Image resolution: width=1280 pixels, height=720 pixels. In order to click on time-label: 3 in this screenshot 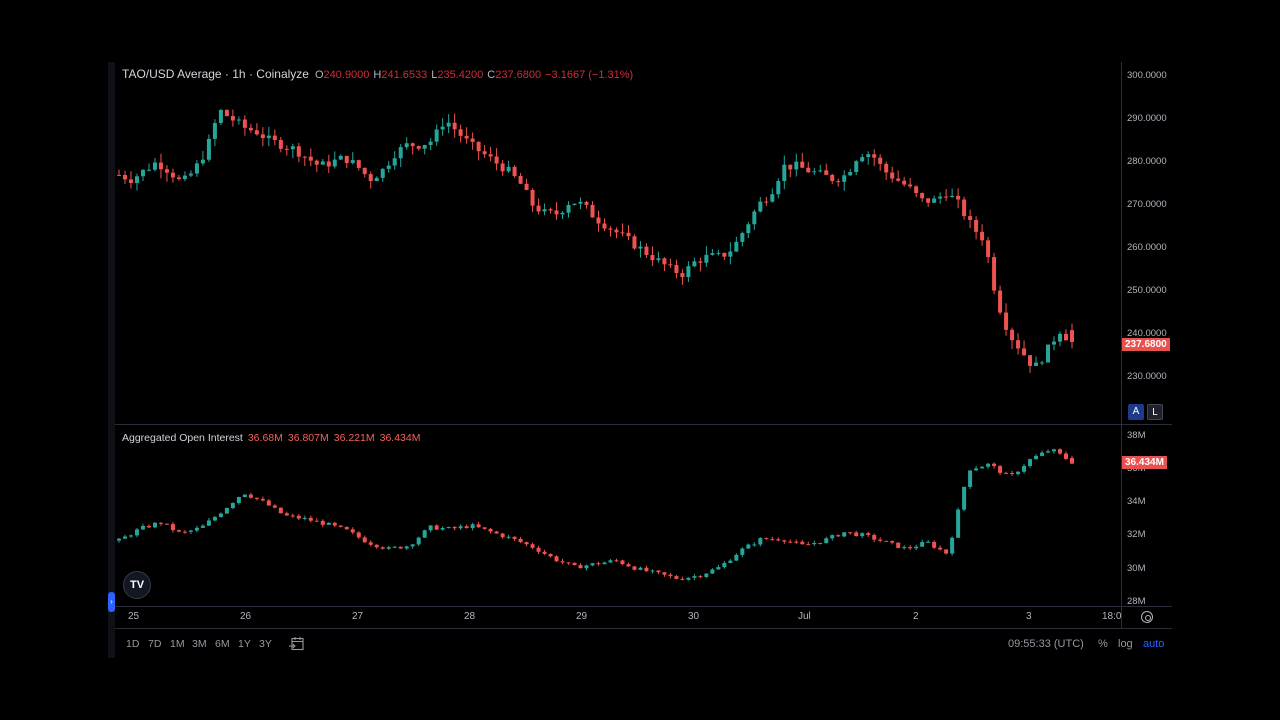, I will do `click(1029, 616)`.